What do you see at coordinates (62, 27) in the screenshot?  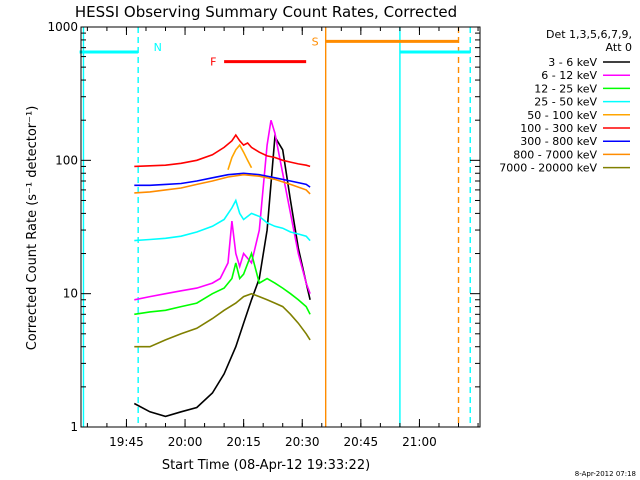 I see `y-tick-label-3: 1000` at bounding box center [62, 27].